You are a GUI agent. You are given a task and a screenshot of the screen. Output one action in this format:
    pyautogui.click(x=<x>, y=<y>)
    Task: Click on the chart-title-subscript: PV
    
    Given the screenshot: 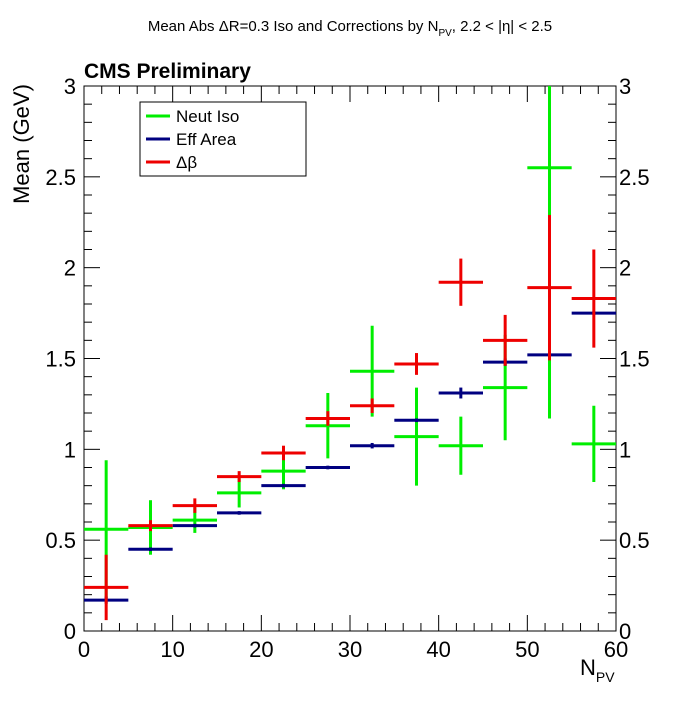 What is the action you would take?
    pyautogui.click(x=445, y=33)
    